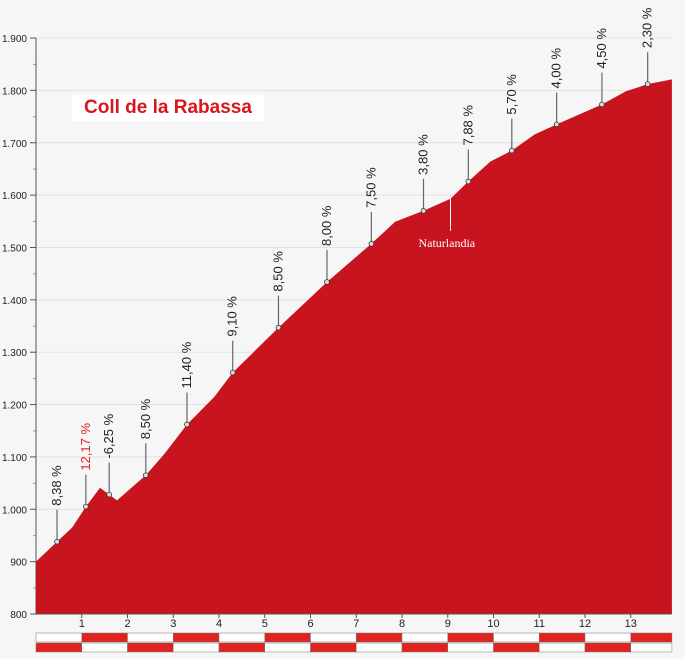  I want to click on x-tick-label: 9, so click(448, 624).